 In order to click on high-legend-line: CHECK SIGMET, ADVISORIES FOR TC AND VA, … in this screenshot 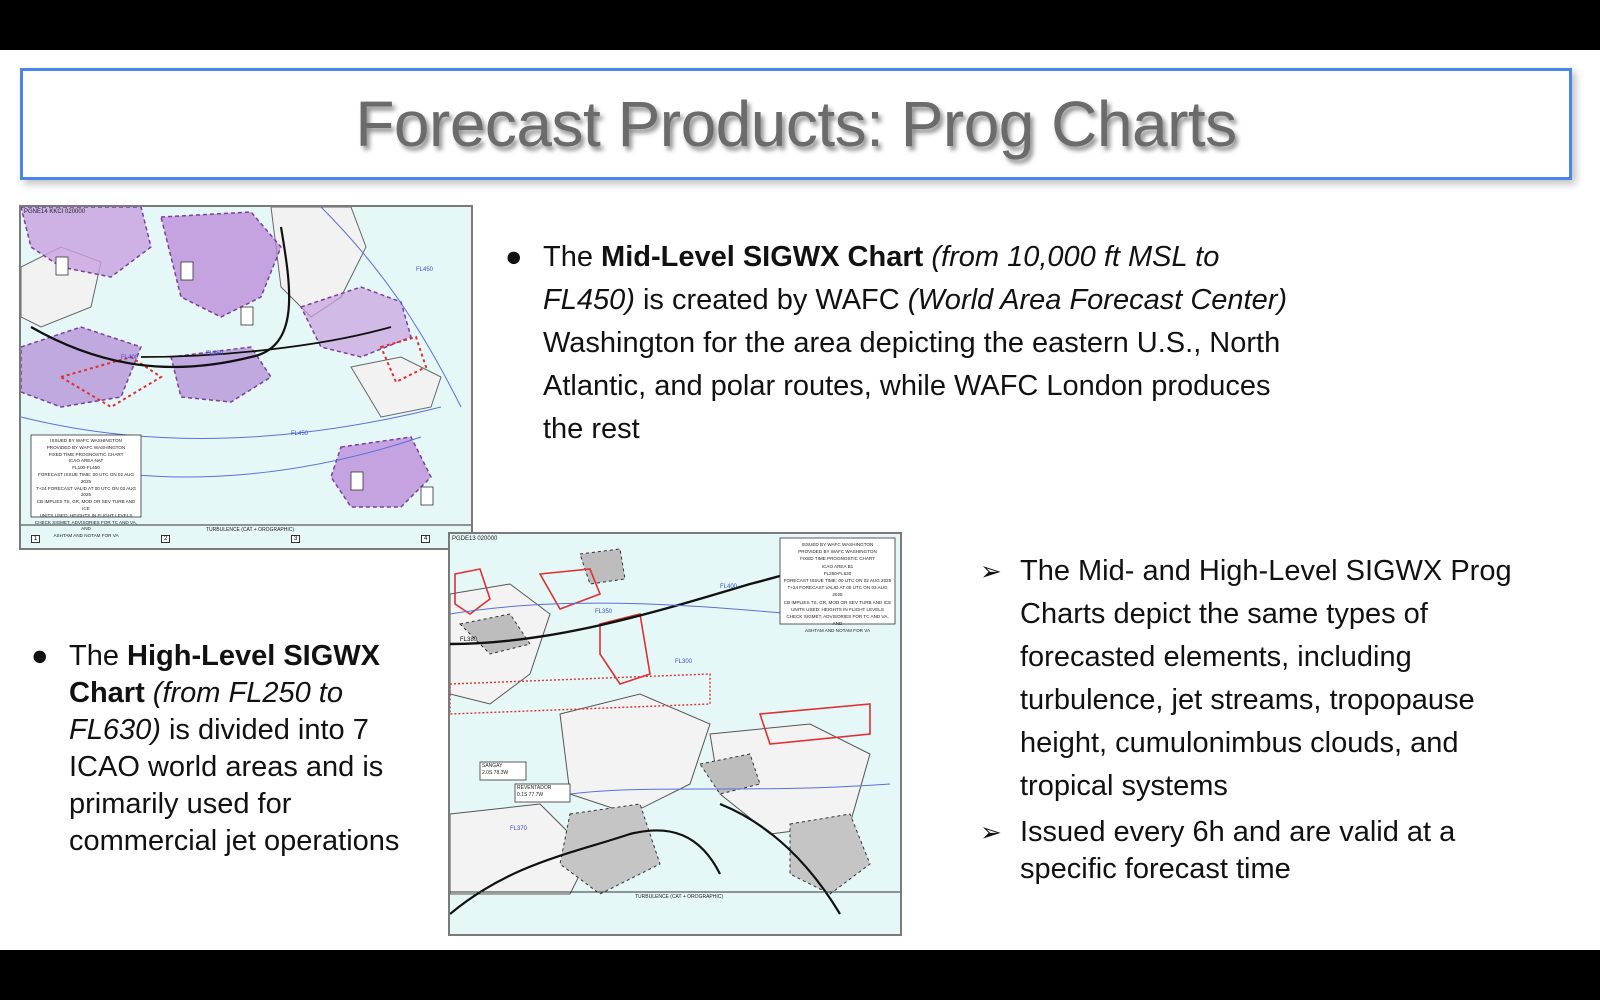, I will do `click(837, 620)`.